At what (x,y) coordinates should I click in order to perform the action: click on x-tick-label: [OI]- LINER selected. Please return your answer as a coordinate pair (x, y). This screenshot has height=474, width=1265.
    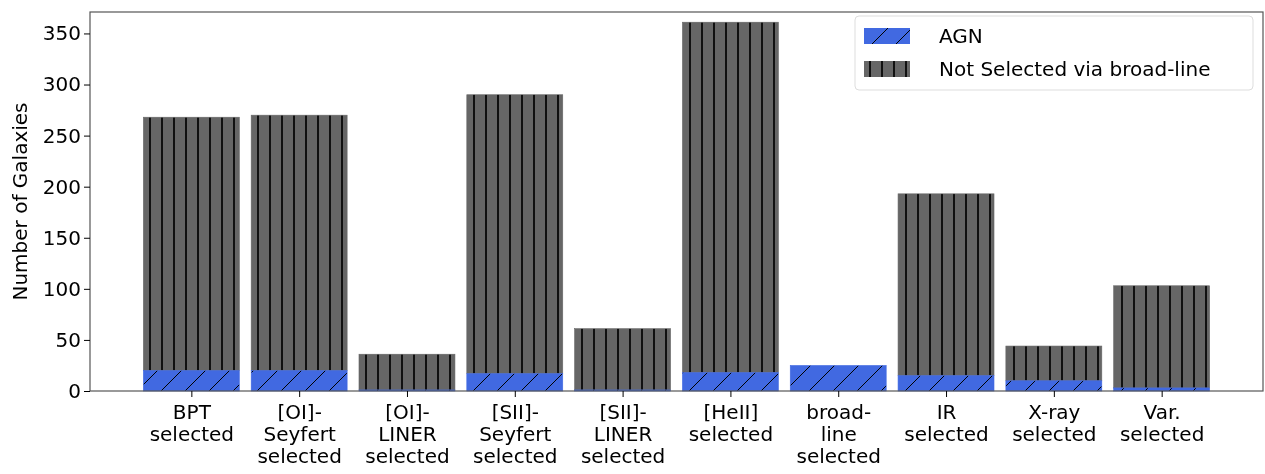
    Looking at the image, I should click on (407, 434).